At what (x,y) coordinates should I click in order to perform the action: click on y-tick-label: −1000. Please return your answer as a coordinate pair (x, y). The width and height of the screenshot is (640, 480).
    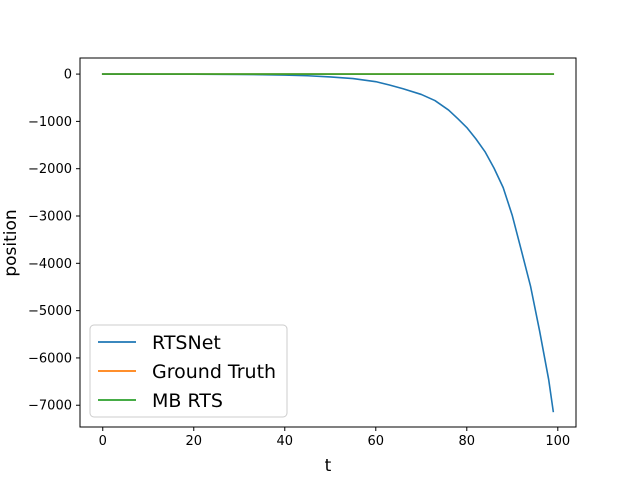
    Looking at the image, I should click on (50, 122).